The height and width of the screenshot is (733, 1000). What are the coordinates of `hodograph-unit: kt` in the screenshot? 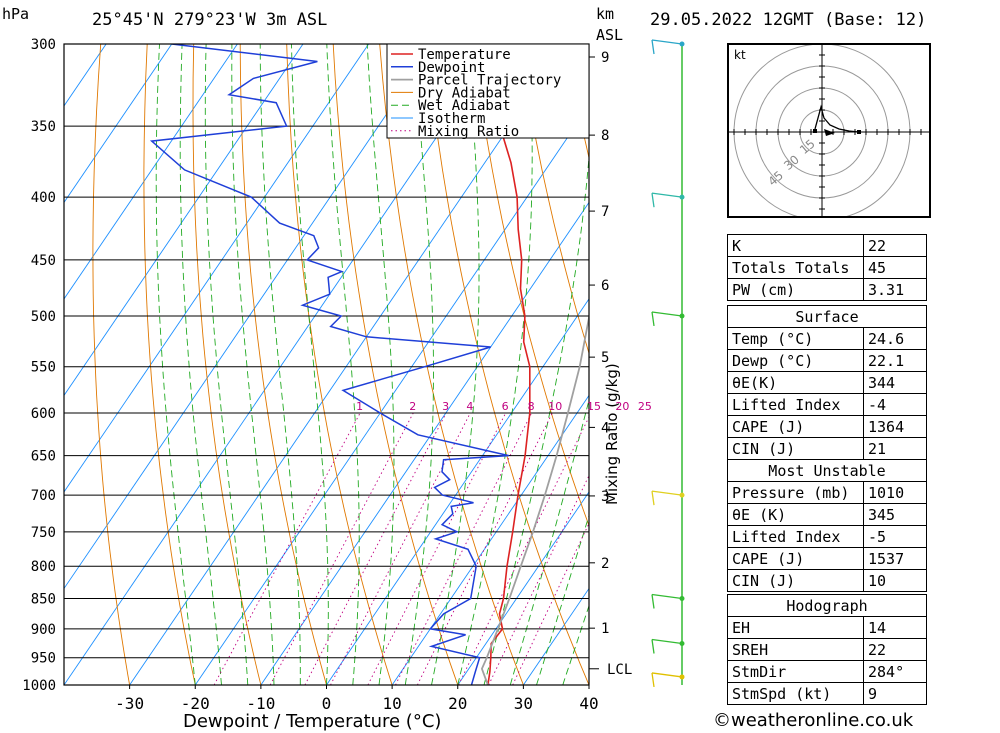 It's located at (740, 55).